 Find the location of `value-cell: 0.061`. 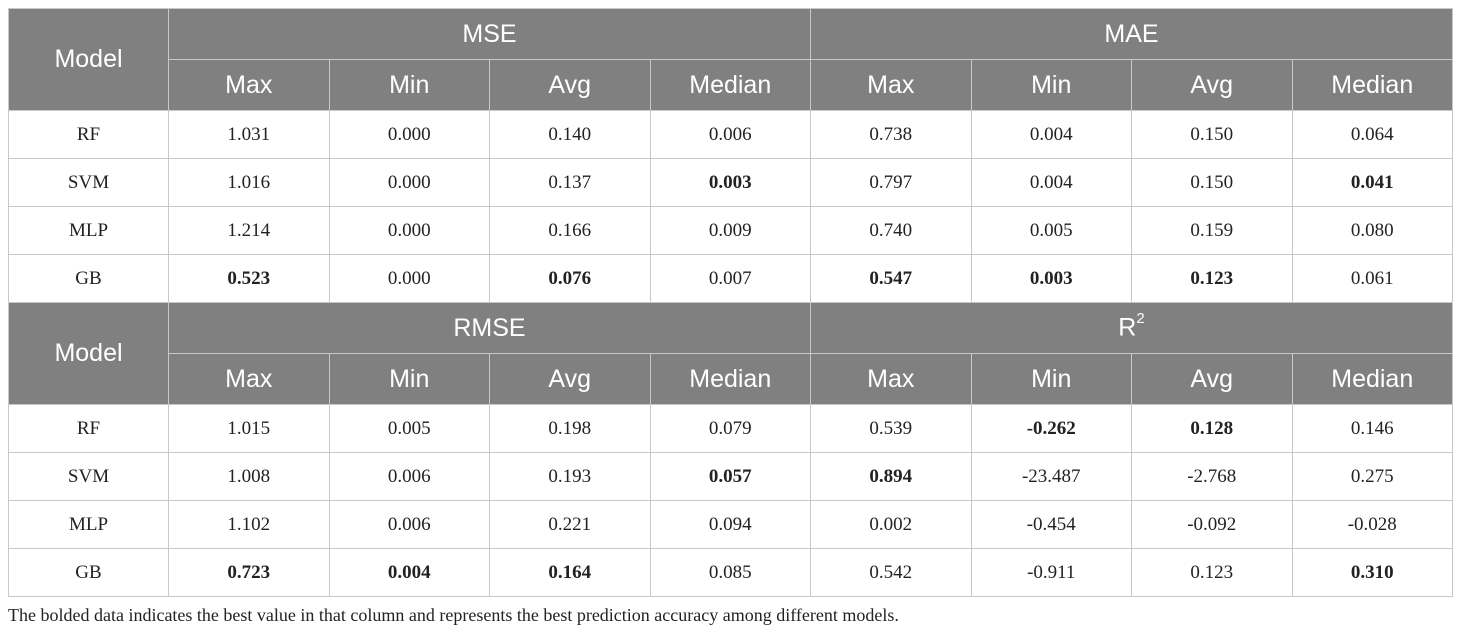

value-cell: 0.061 is located at coordinates (1372, 278).